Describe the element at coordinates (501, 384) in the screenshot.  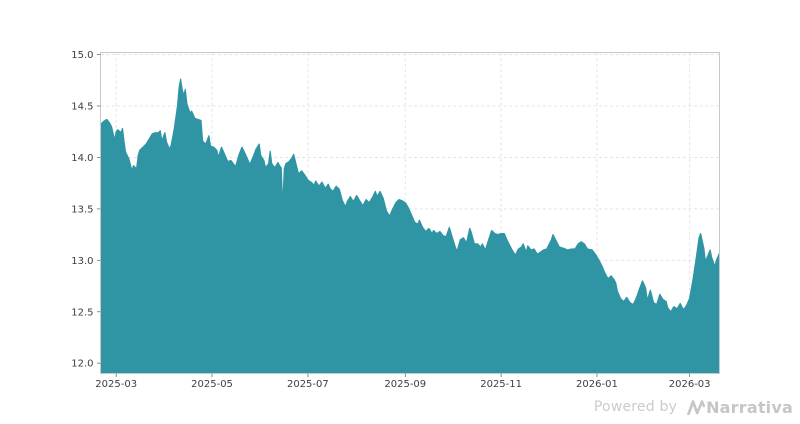
I see `x-tick-label: 2025-11` at that location.